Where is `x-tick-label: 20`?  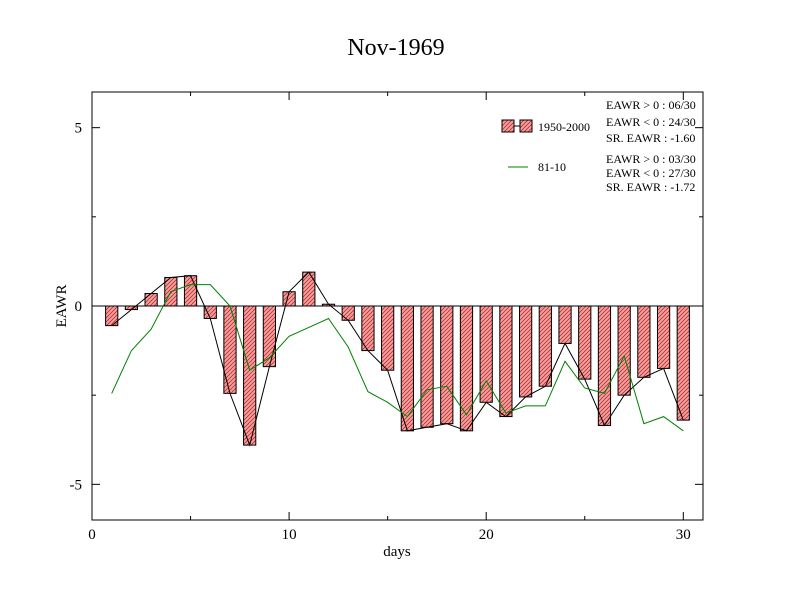
x-tick-label: 20 is located at coordinates (486, 535).